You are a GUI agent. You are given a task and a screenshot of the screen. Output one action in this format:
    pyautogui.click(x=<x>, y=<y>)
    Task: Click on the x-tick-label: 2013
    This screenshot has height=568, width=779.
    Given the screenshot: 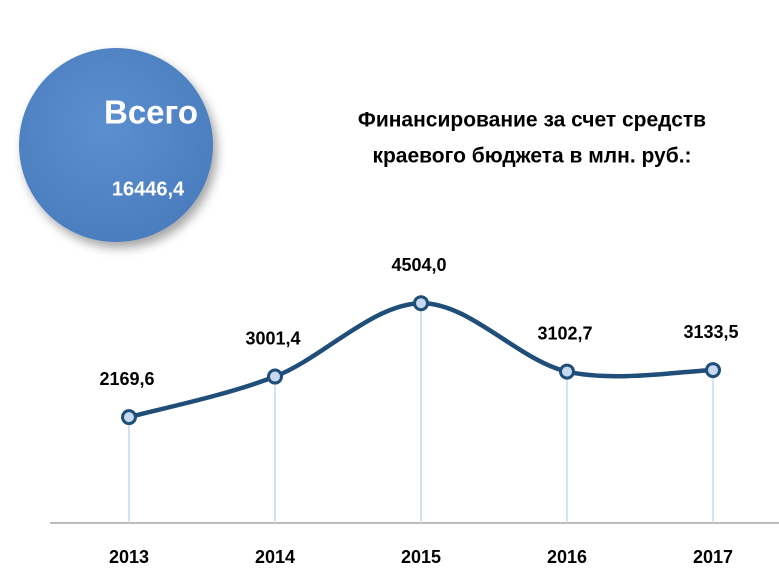 What is the action you would take?
    pyautogui.click(x=129, y=557)
    